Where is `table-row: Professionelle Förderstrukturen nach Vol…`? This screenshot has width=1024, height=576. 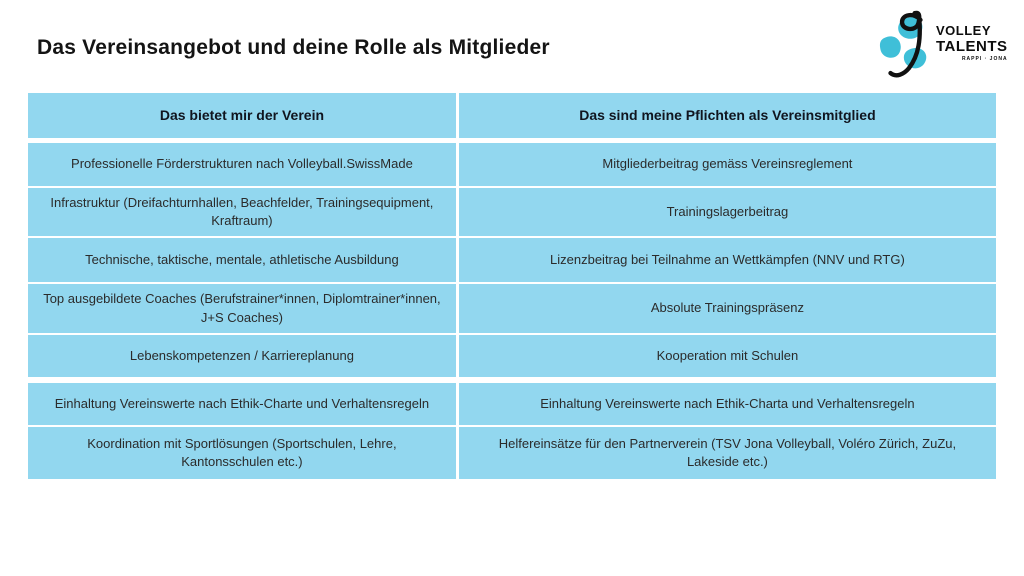 table-row: Professionelle Förderstrukturen nach Vol… is located at coordinates (512, 164).